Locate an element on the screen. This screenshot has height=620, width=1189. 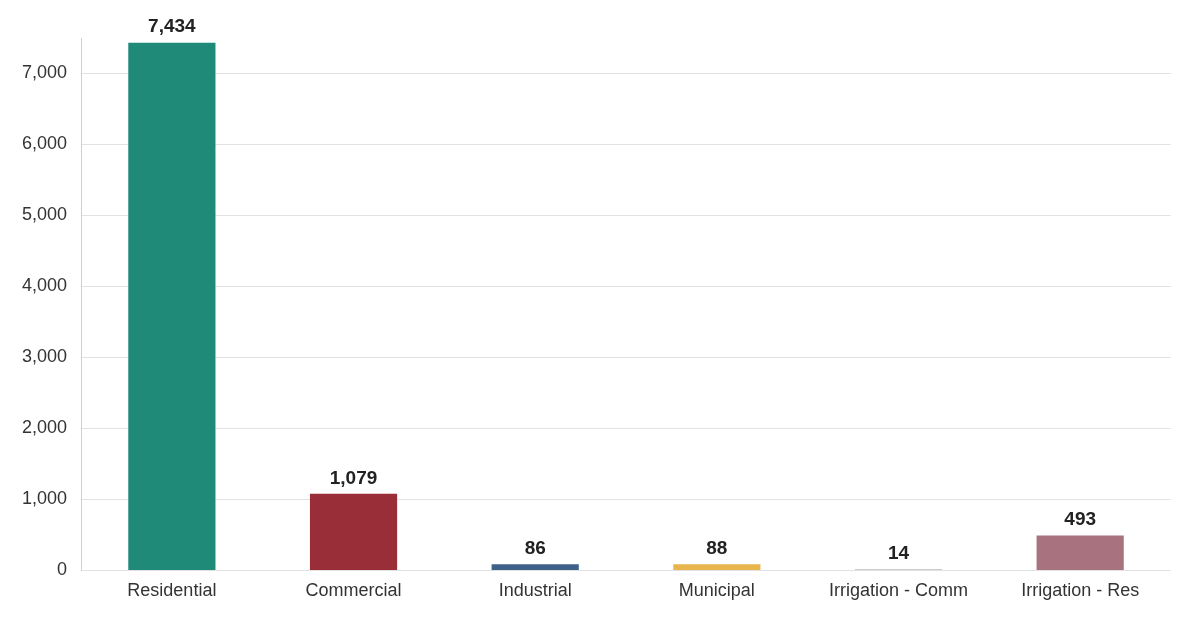
x-tick-label: Industrial is located at coordinates (535, 590).